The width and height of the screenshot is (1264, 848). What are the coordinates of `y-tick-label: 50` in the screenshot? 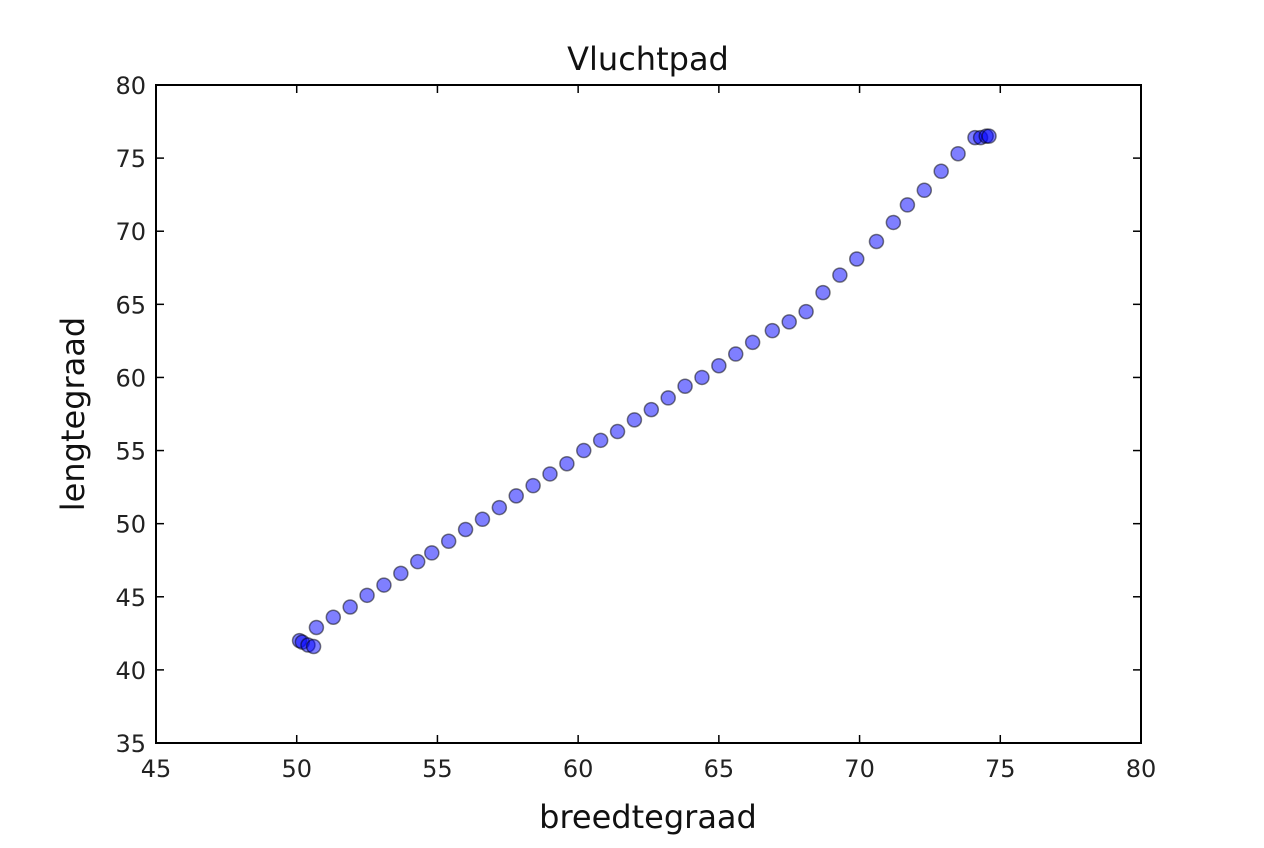 It's located at (130, 525).